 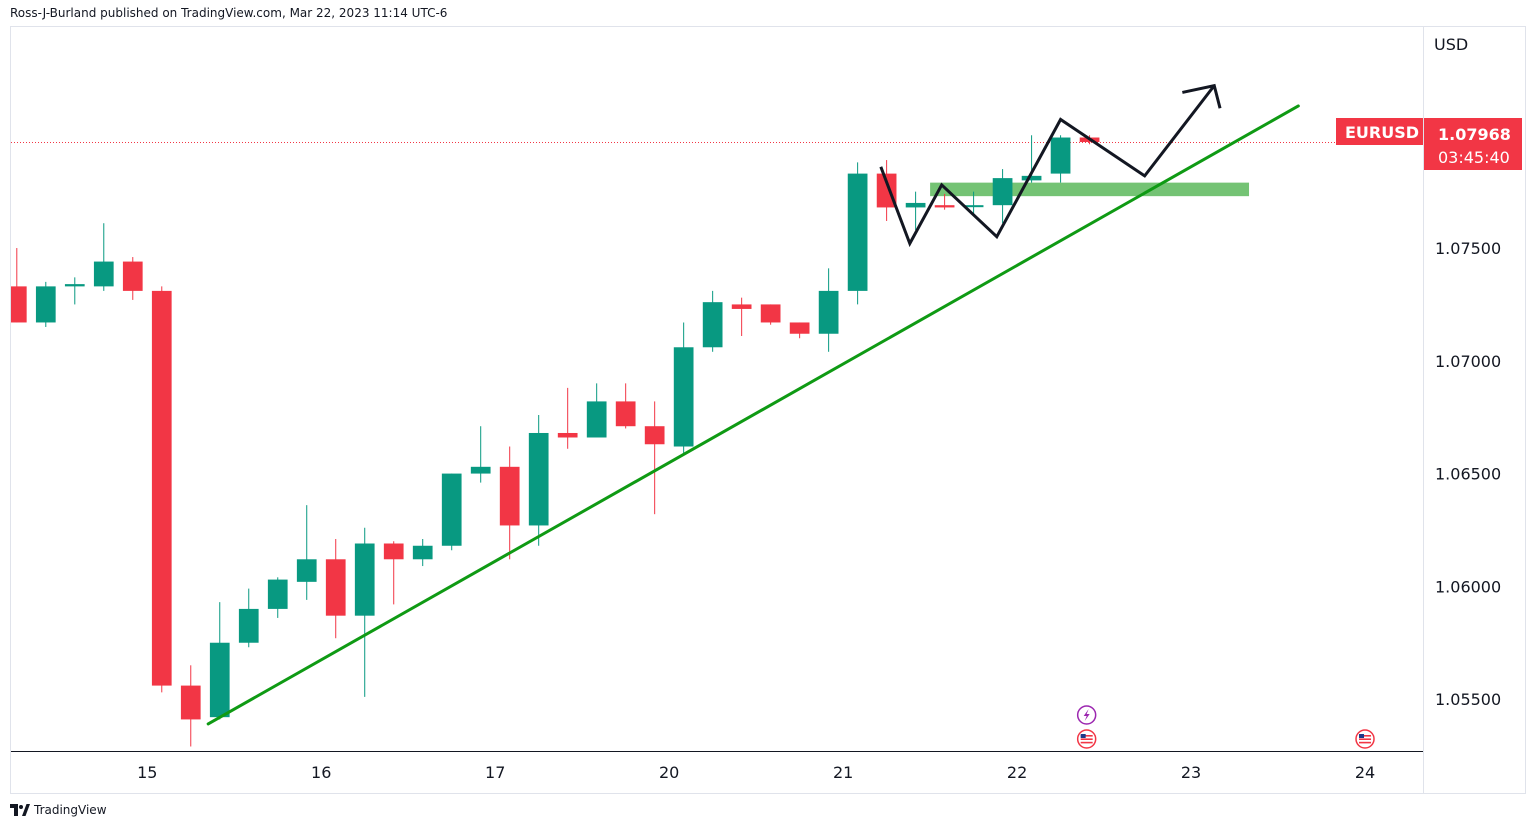 I want to click on symbol-price-tag: EURUSD 1.07968 03:45:40, so click(x=1429, y=144).